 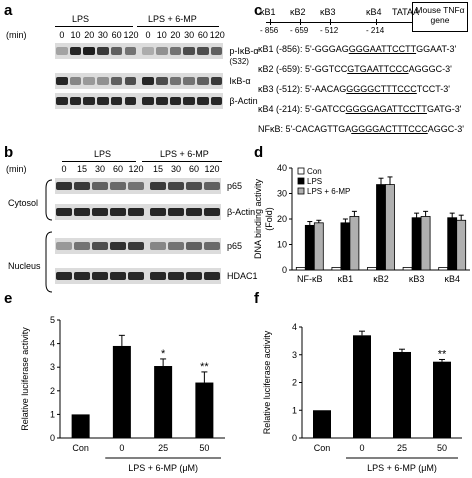 I want to click on x-category-label: 50, so click(x=442, y=448).